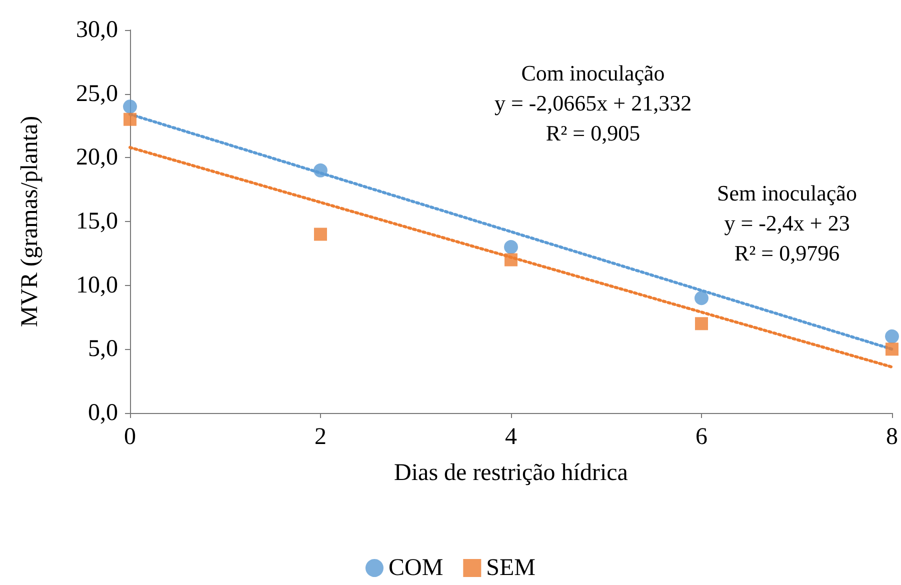 The width and height of the screenshot is (901, 585). What do you see at coordinates (511, 568) in the screenshot?
I see `legend-label: SEM` at bounding box center [511, 568].